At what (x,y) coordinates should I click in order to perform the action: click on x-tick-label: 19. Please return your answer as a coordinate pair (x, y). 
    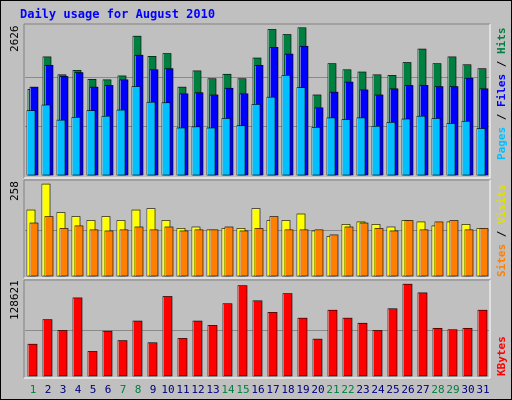
    Looking at the image, I should click on (302, 389).